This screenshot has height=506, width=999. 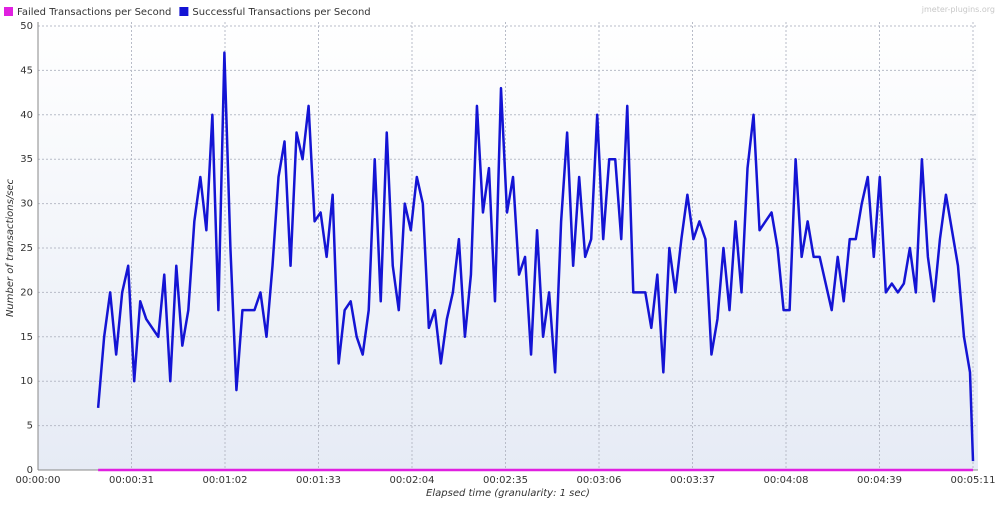 What do you see at coordinates (599, 480) in the screenshot?
I see `x-tick-label: 00:03:06` at bounding box center [599, 480].